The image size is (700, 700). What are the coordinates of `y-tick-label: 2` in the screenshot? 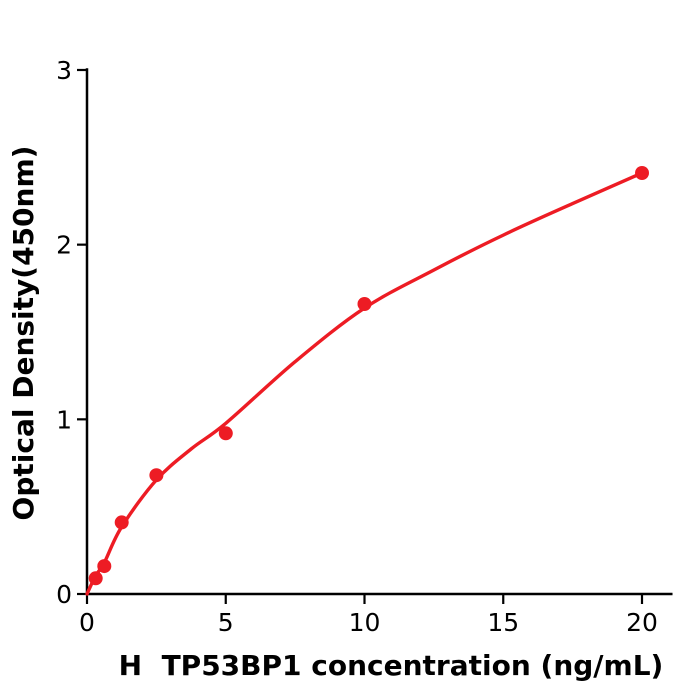 It's located at (64, 245).